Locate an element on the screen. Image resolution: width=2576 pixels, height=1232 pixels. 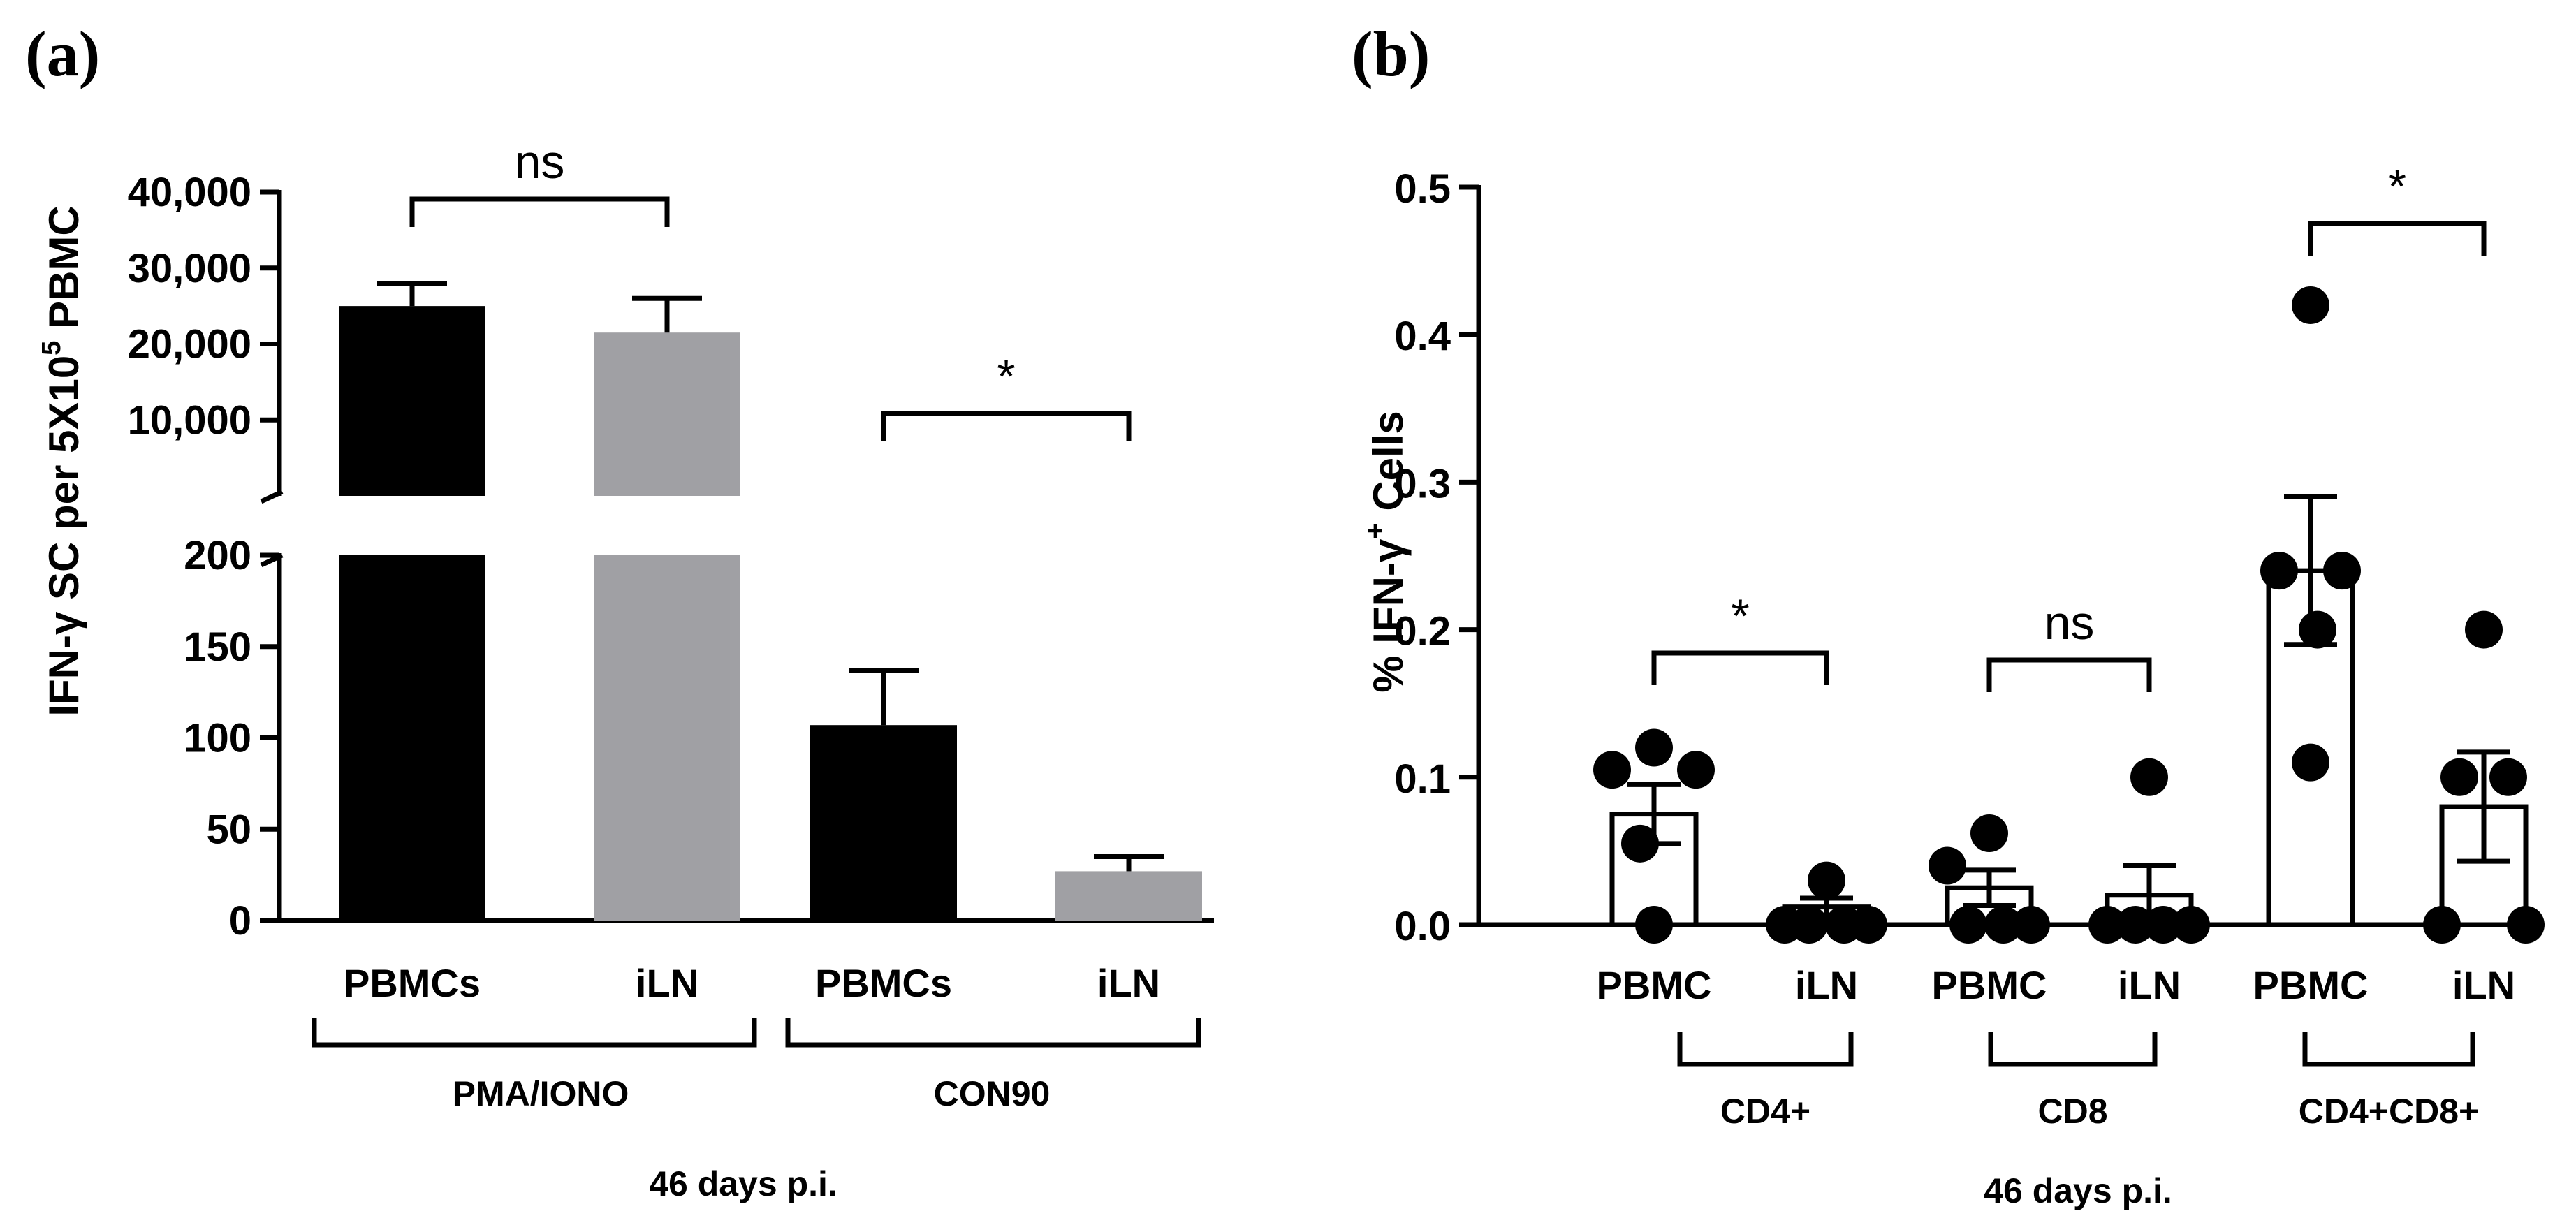
panel-b-y-tick-label: 0.1 is located at coordinates (1422, 779).